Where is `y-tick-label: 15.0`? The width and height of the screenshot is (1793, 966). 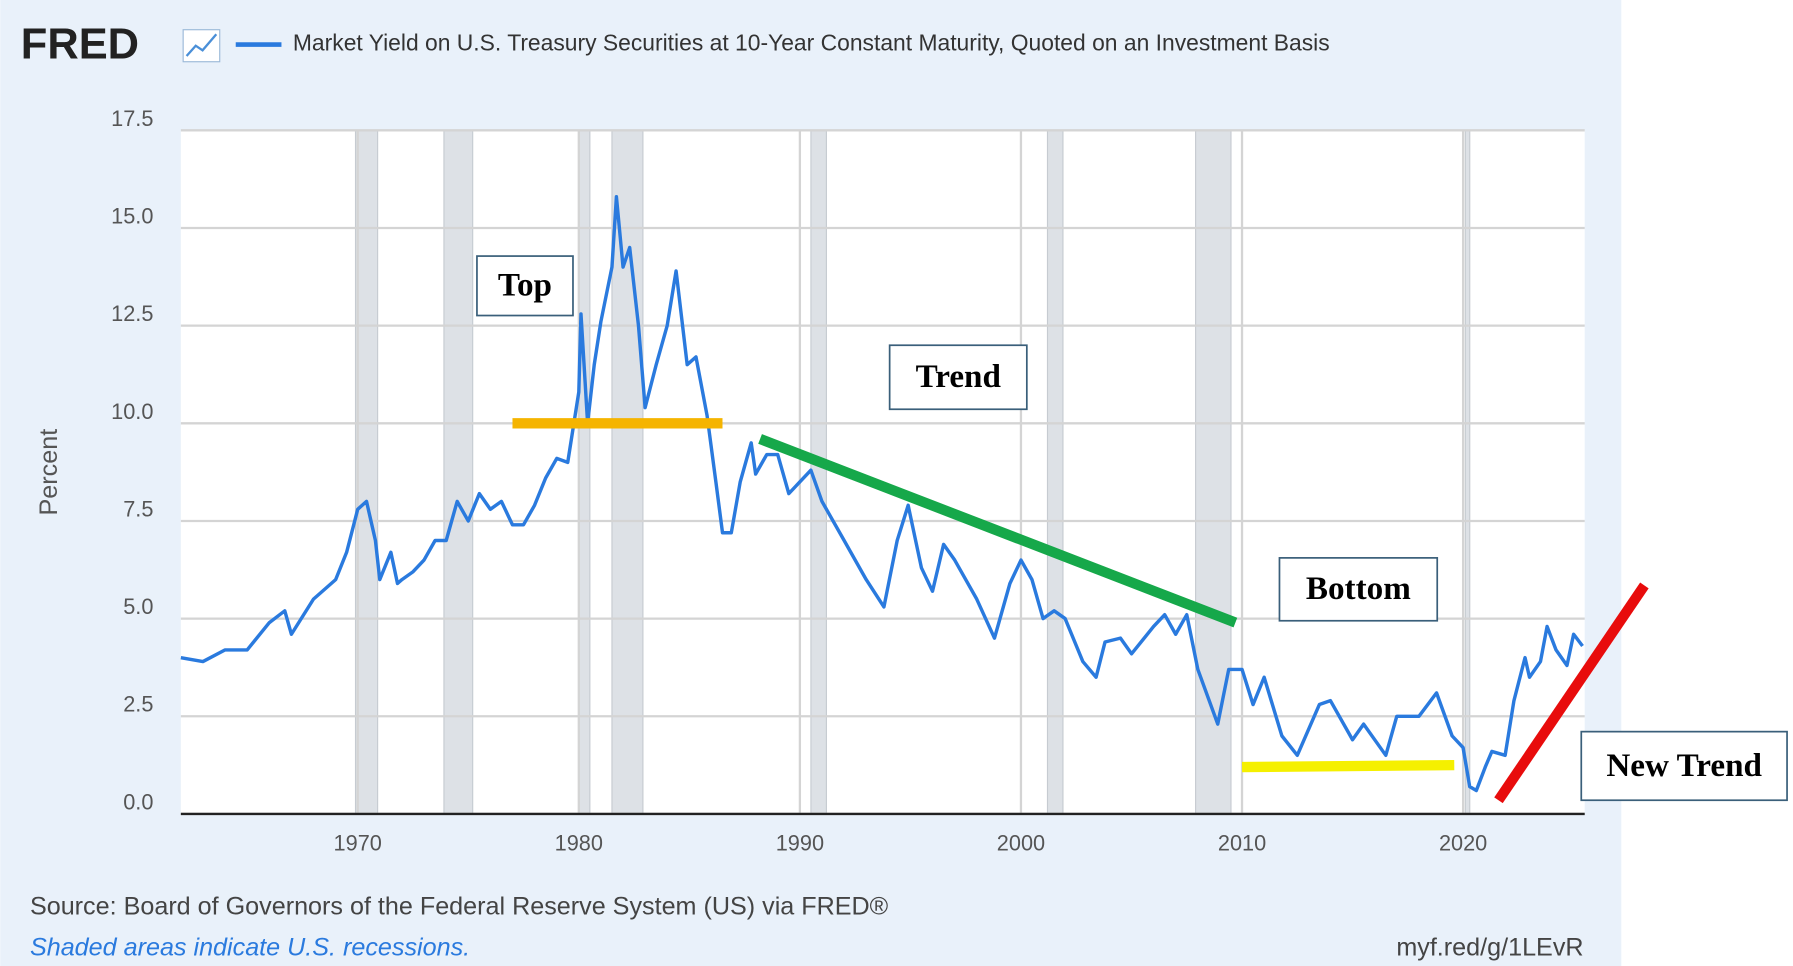 y-tick-label: 15.0 is located at coordinates (132, 215).